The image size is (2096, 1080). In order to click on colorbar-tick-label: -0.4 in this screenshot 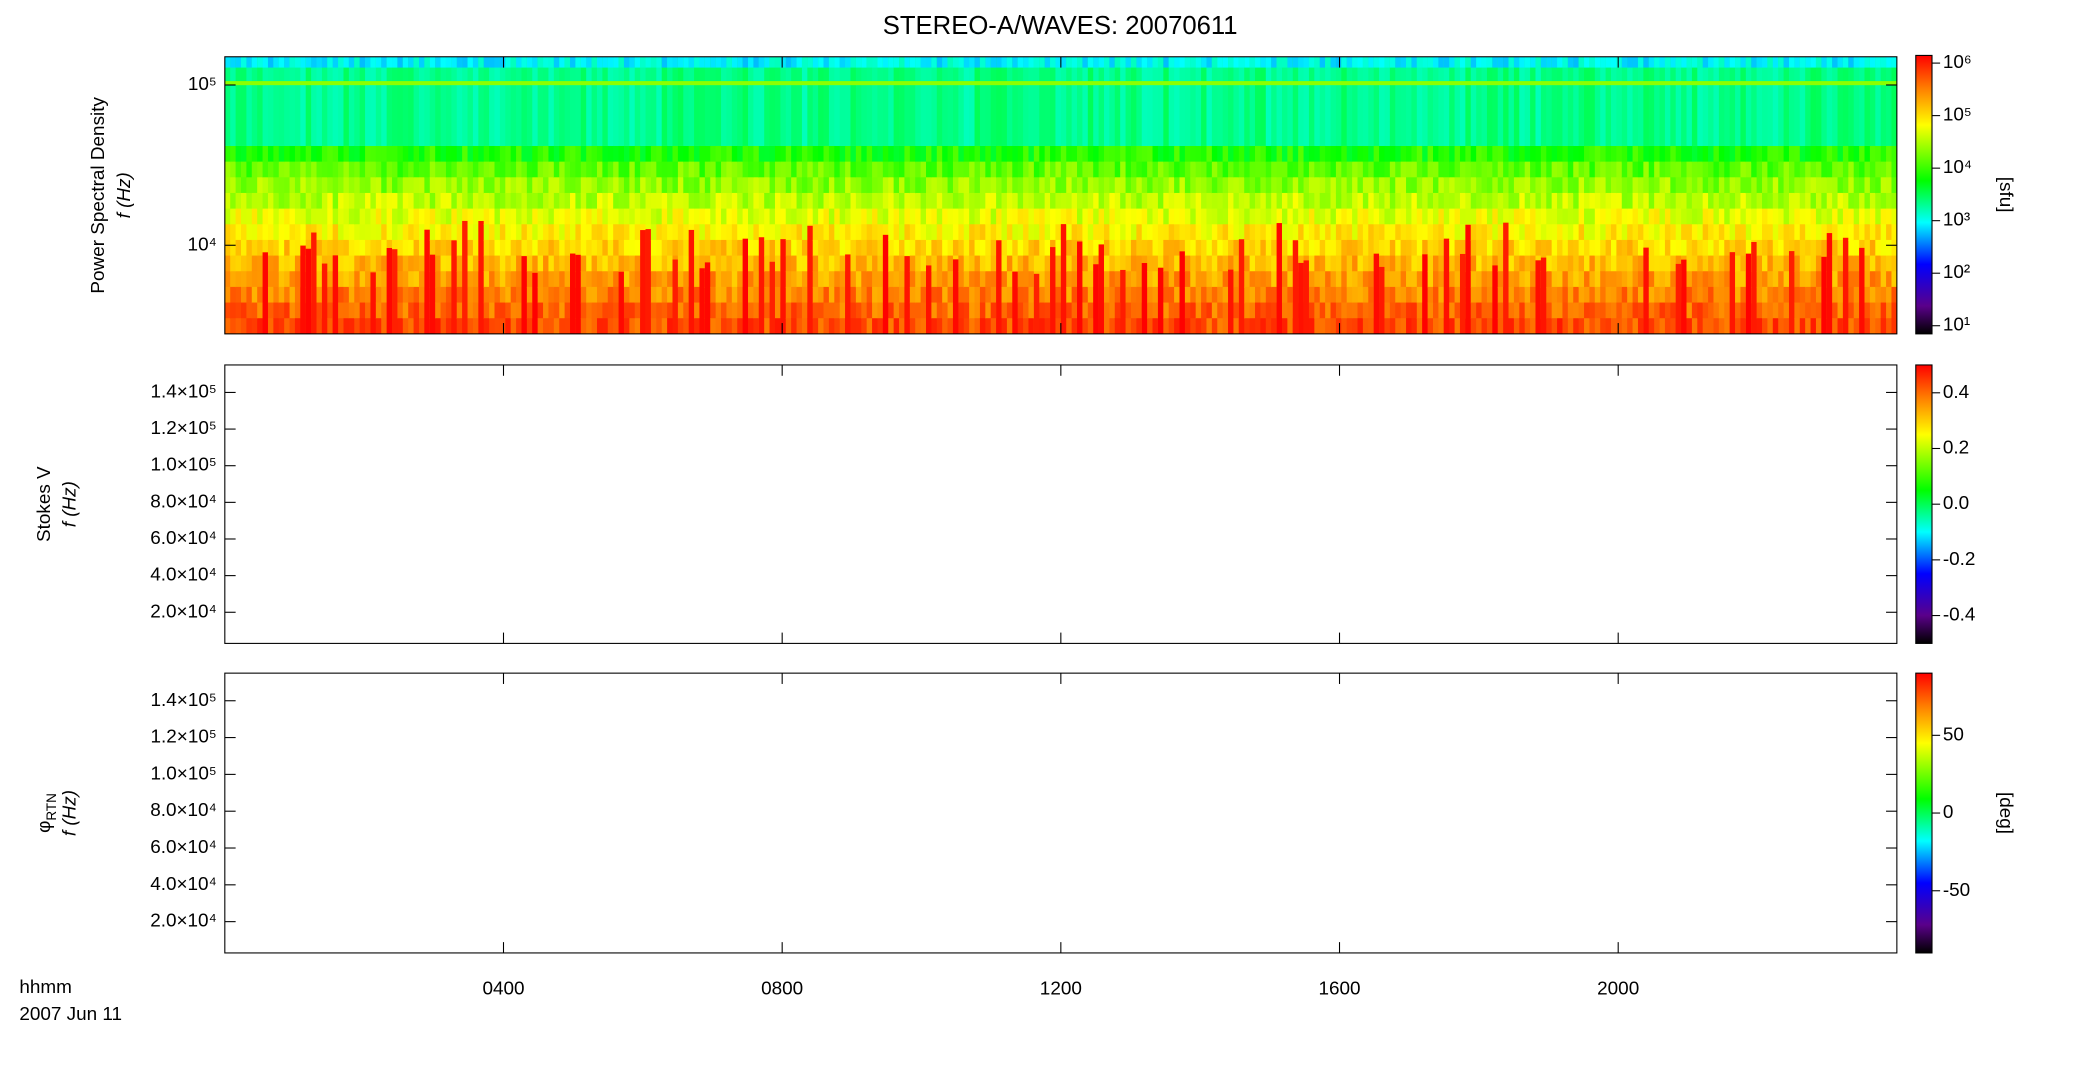, I will do `click(1959, 615)`.